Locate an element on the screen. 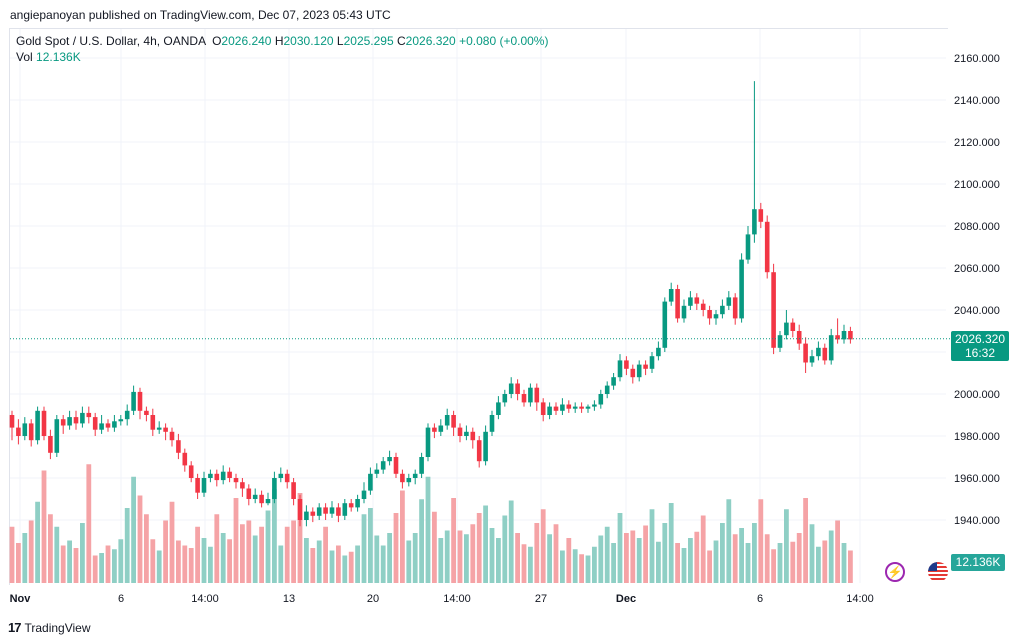 The height and width of the screenshot is (643, 1024). x-tick-label: Dec is located at coordinates (626, 599).